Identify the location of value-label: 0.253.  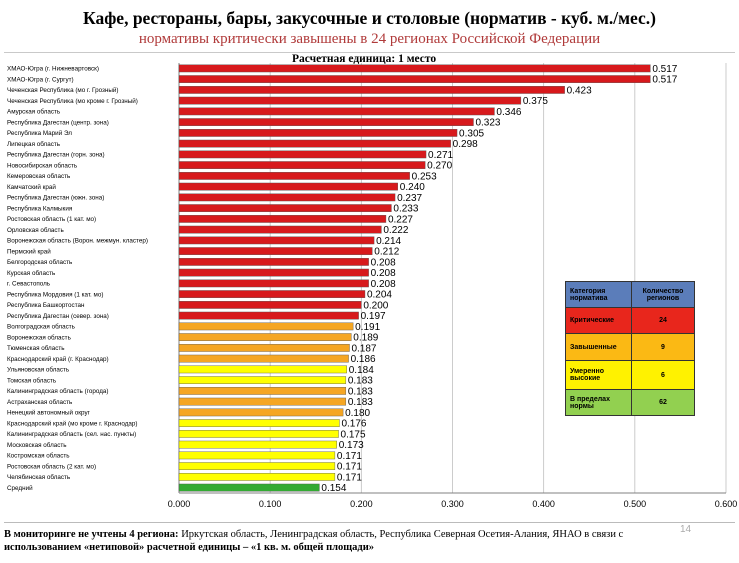
(424, 176).